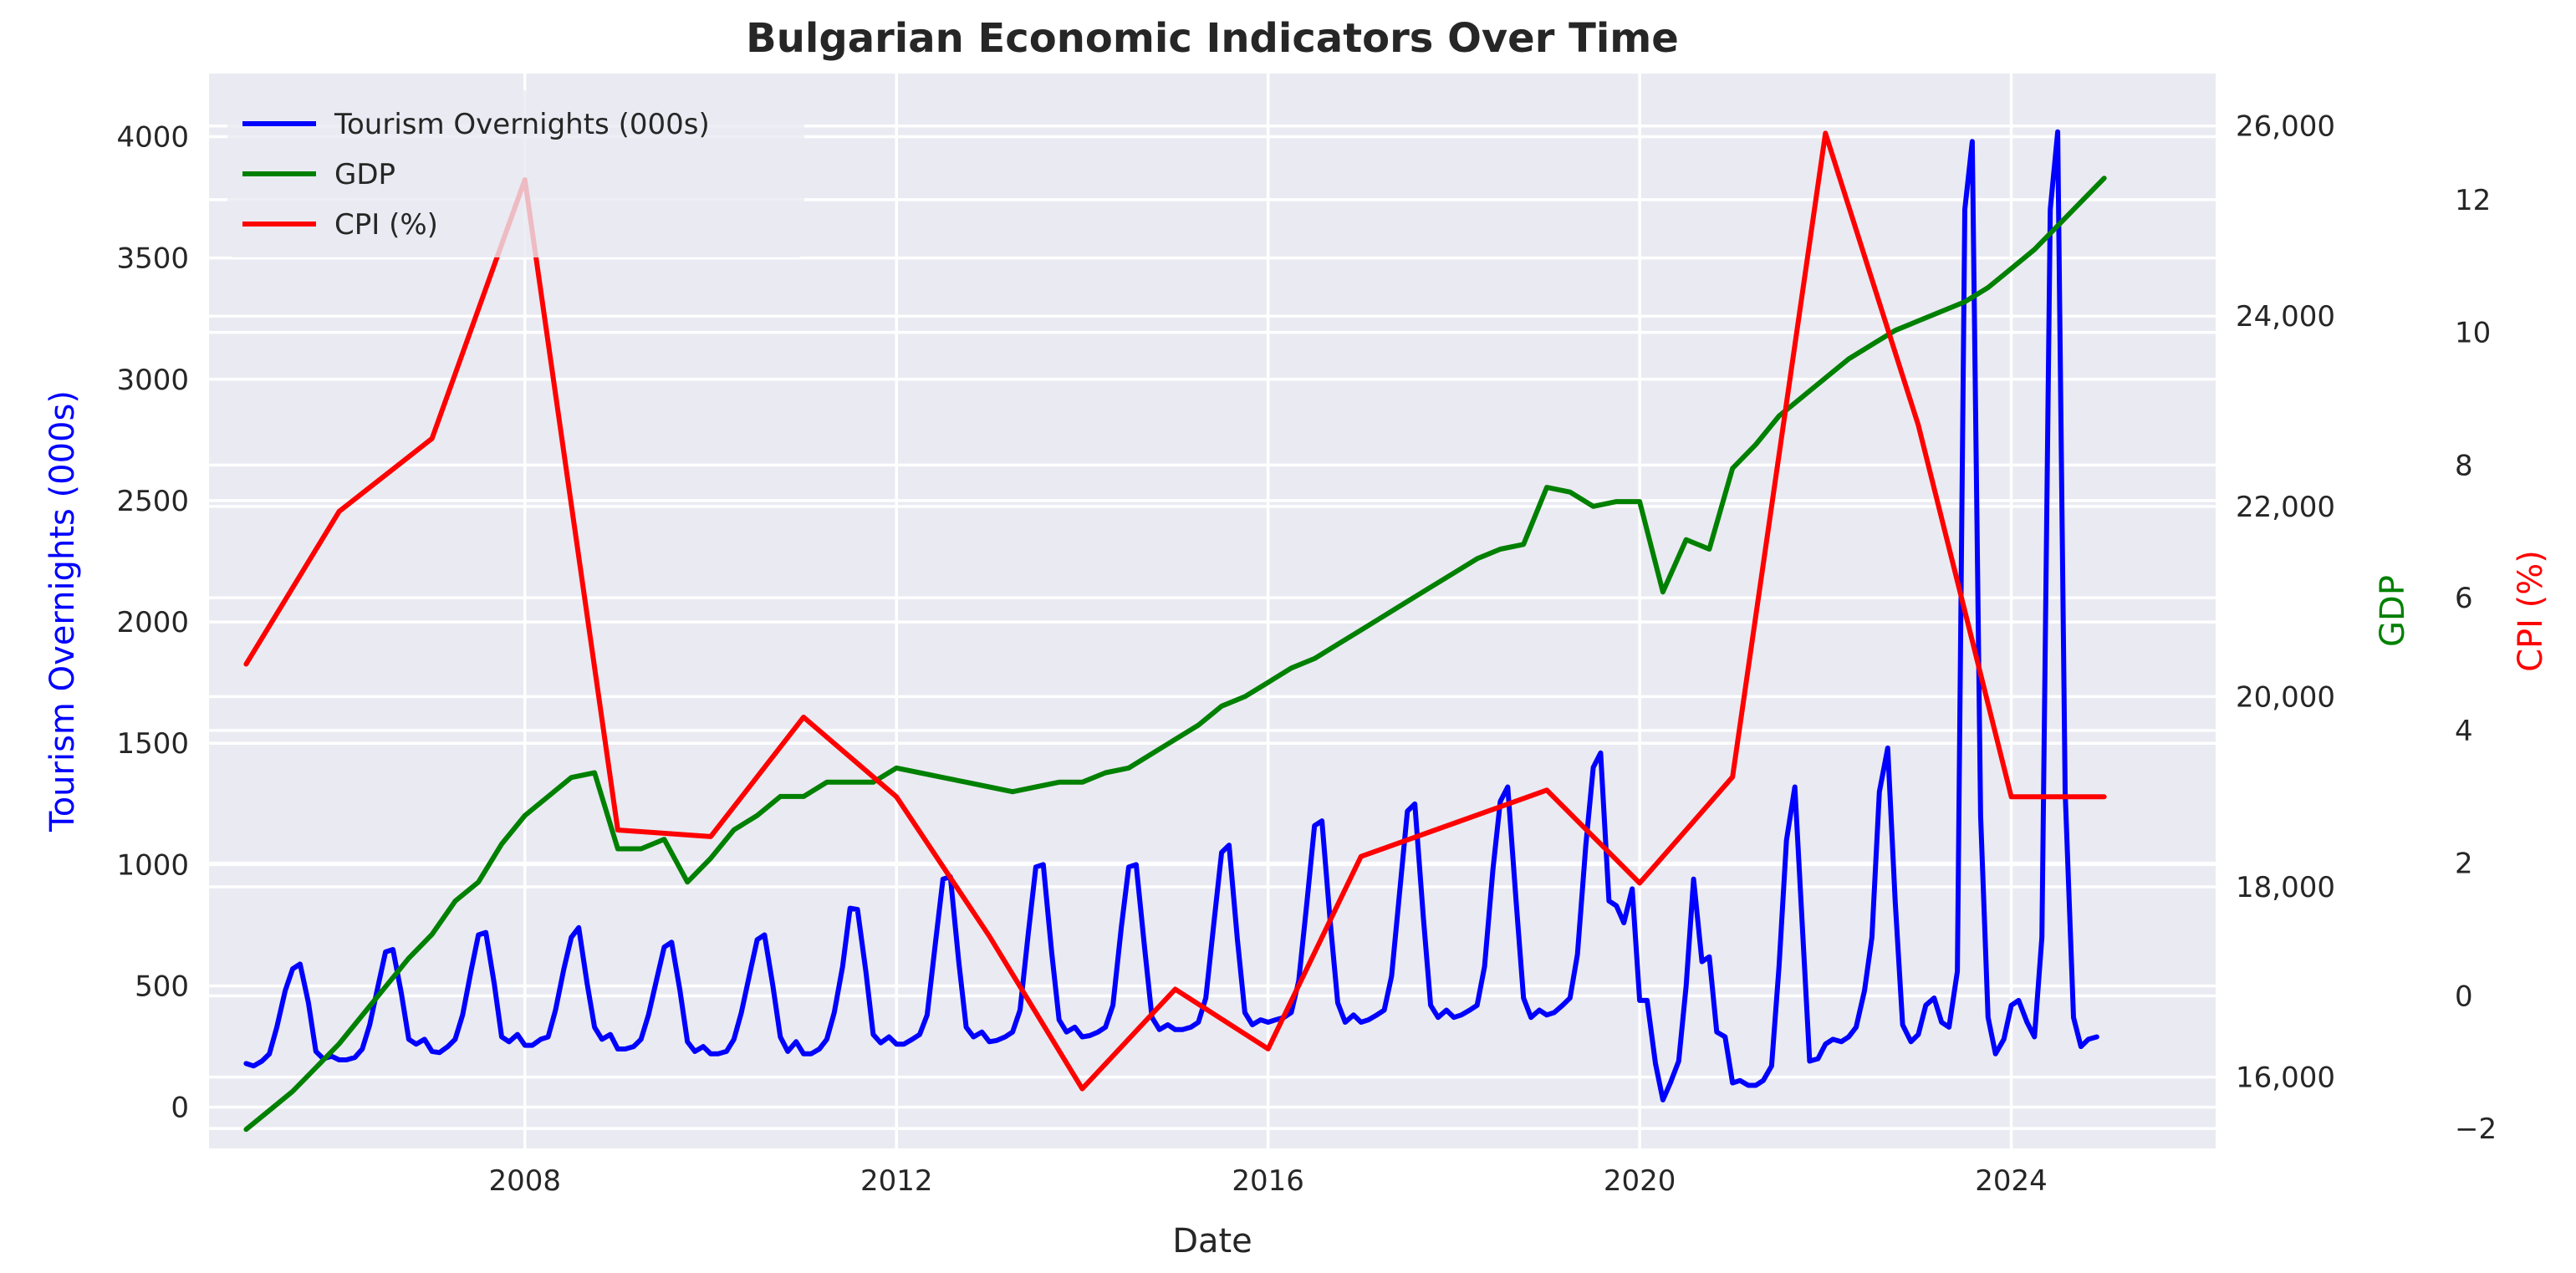  What do you see at coordinates (2285, 887) in the screenshot?
I see `right1-tick-label: 18,000` at bounding box center [2285, 887].